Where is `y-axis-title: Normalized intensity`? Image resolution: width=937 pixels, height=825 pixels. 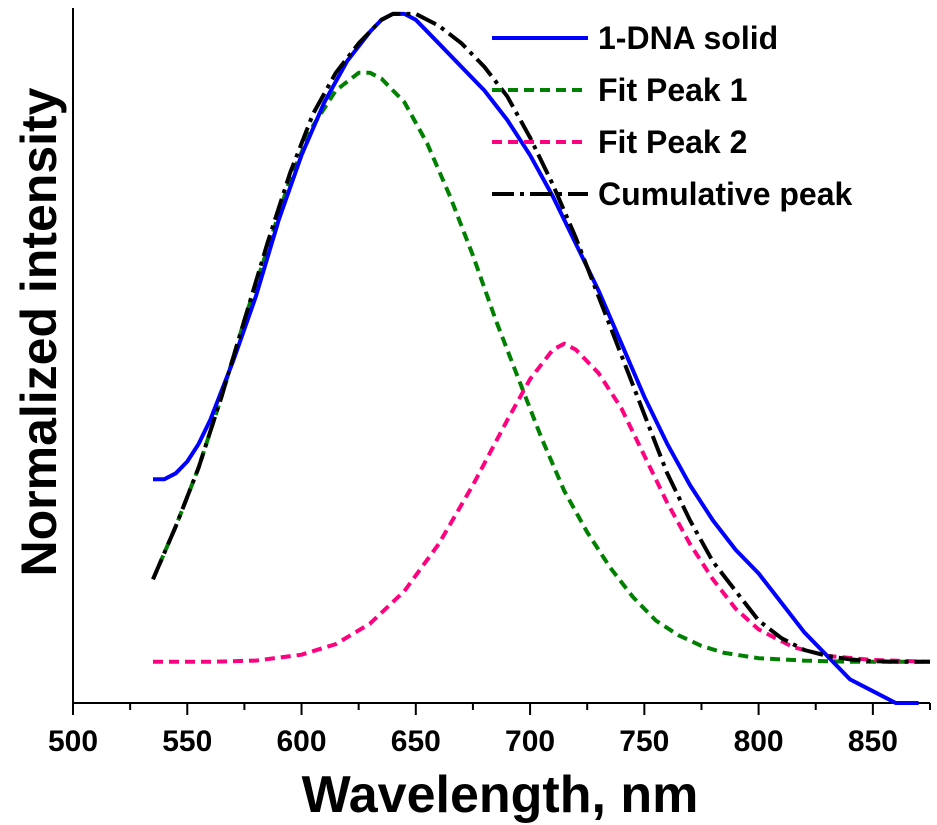 y-axis-title: Normalized intensity is located at coordinates (39, 331).